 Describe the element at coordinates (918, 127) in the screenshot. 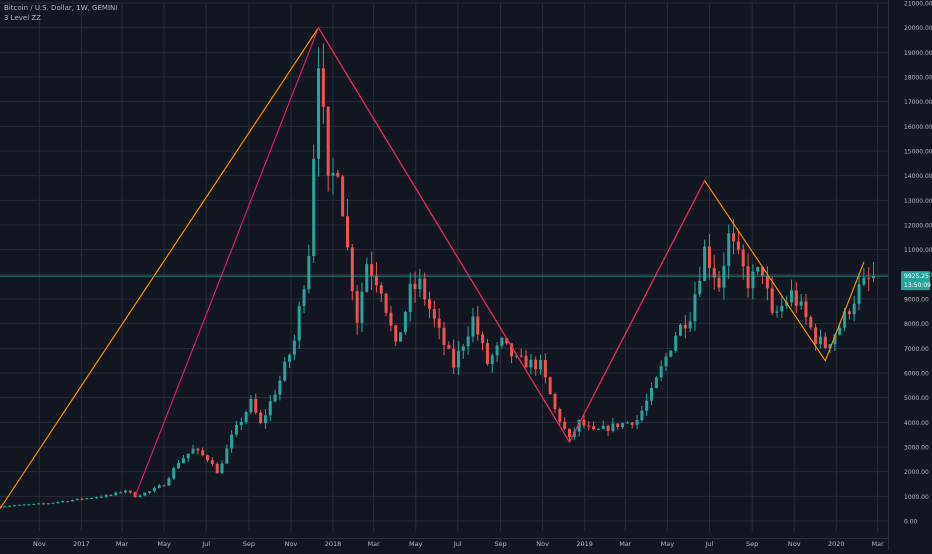

I see `price-tick-label: 16000.00` at that location.